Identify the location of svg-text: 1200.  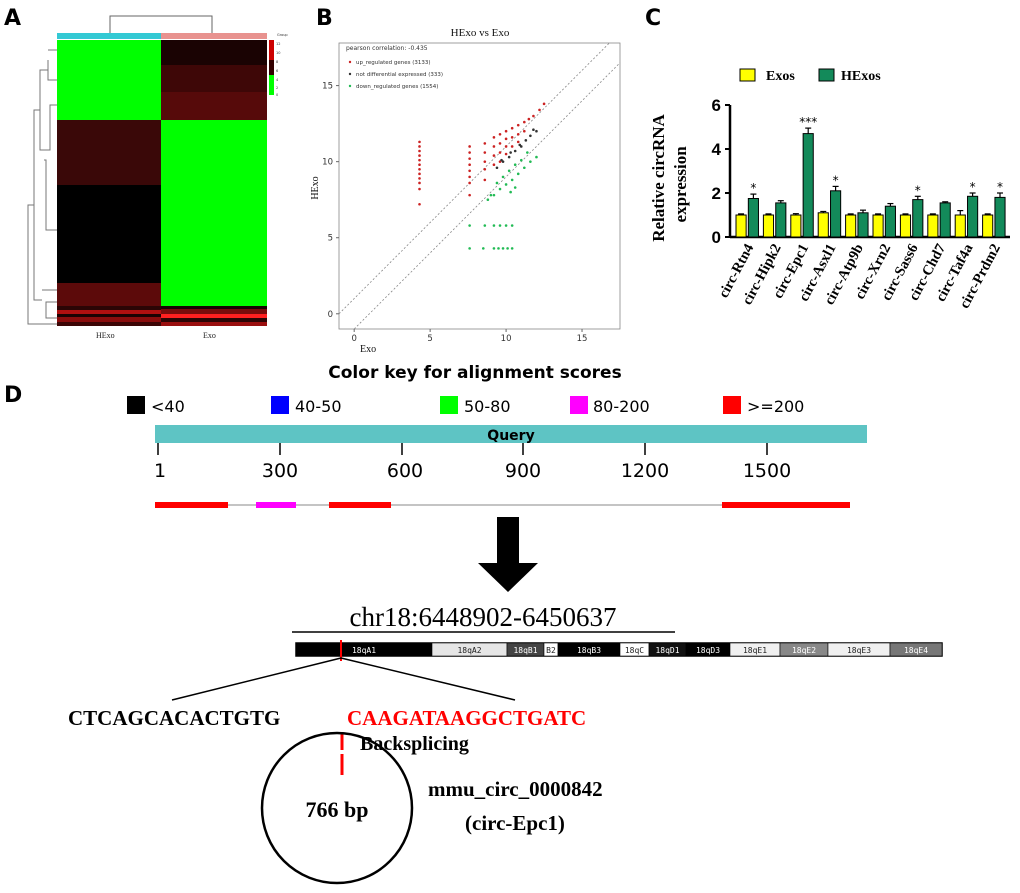
(645, 471).